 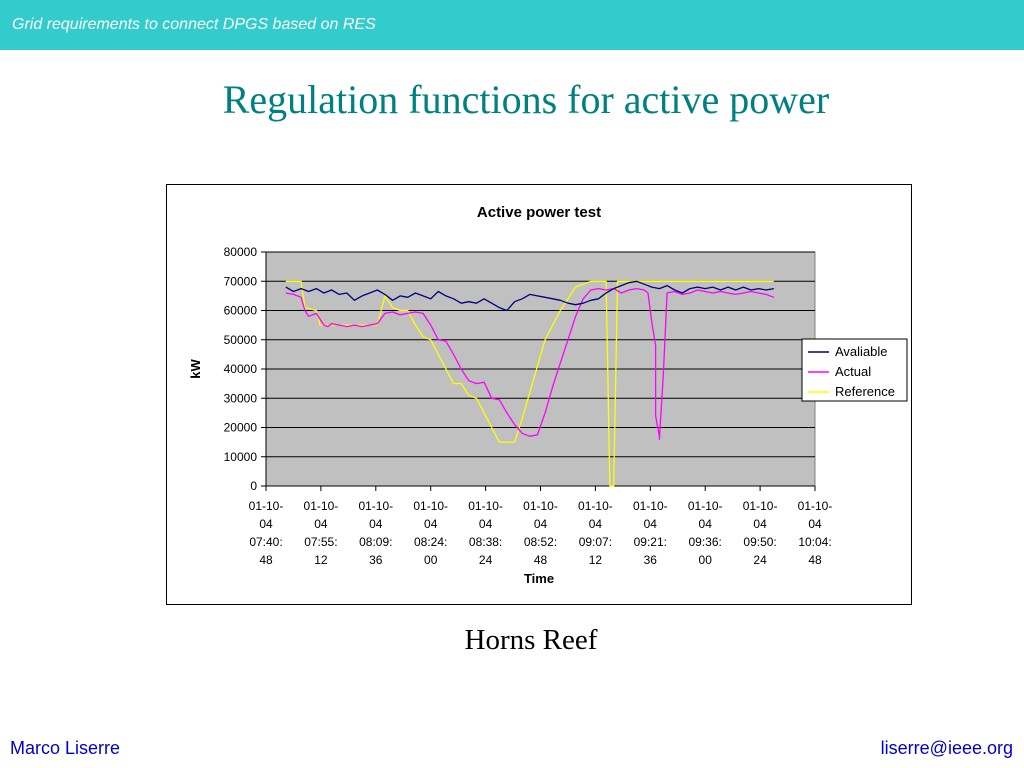 I want to click on y-tick-label: 30000, so click(x=241, y=398).